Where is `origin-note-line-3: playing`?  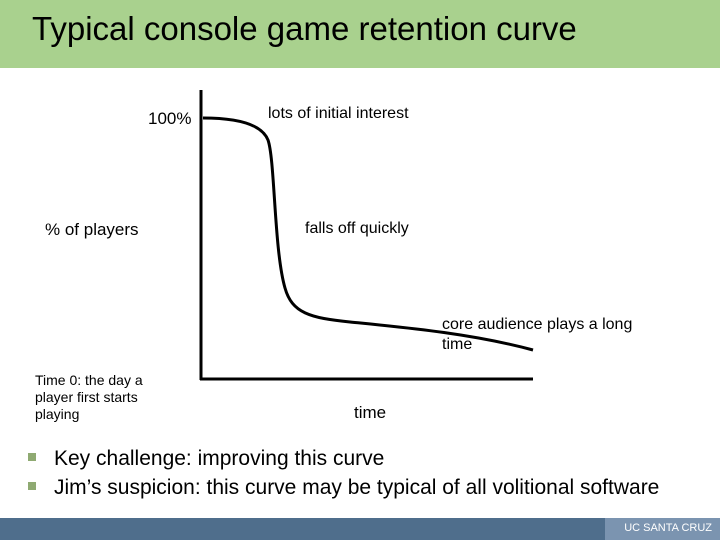
origin-note-line-3: playing is located at coordinates (57, 414).